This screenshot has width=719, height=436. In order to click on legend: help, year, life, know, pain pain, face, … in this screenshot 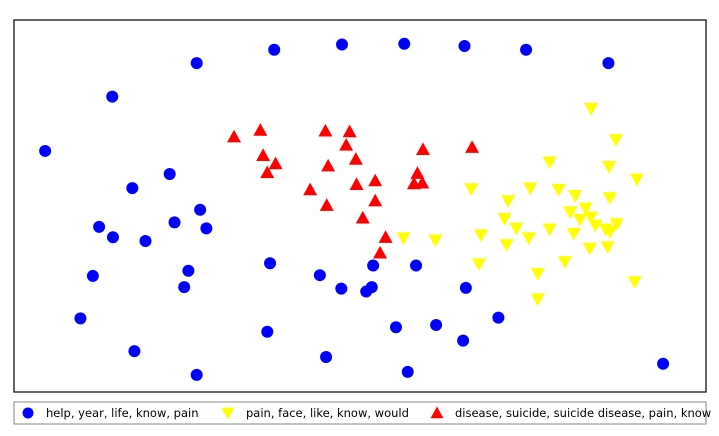, I will do `click(362, 413)`.